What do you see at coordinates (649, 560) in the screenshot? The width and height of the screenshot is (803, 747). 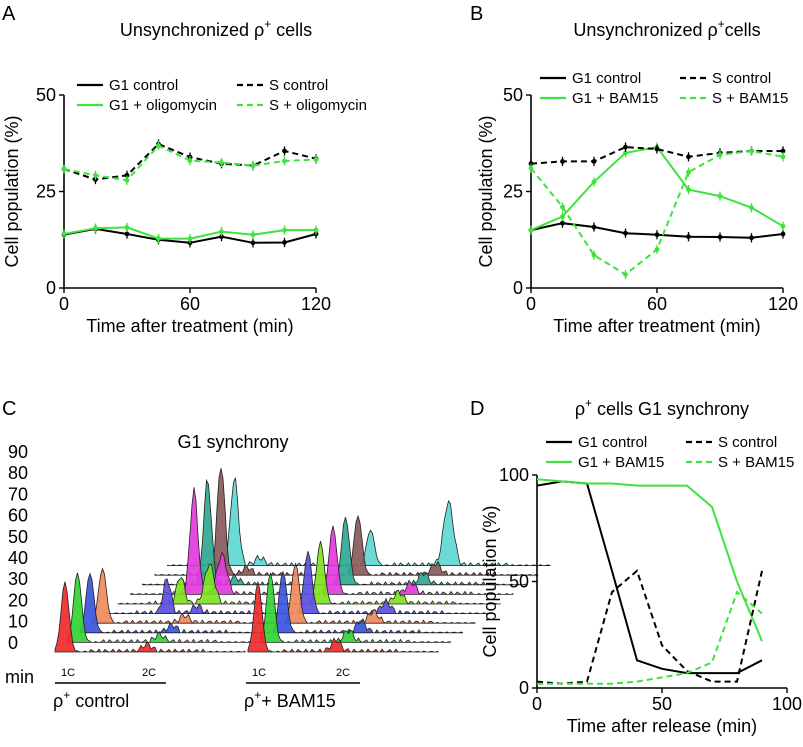 I see `series-line-g1-bam15` at bounding box center [649, 560].